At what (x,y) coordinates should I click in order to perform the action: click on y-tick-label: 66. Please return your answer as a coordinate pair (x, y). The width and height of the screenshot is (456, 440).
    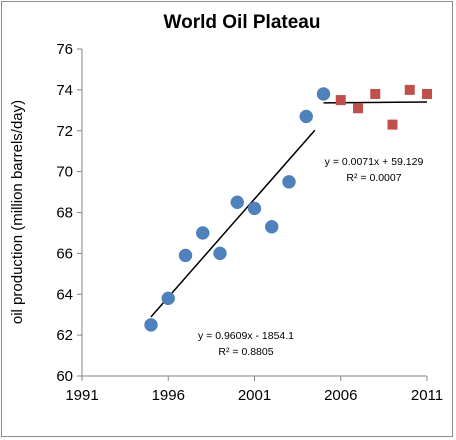
    Looking at the image, I should click on (64, 253).